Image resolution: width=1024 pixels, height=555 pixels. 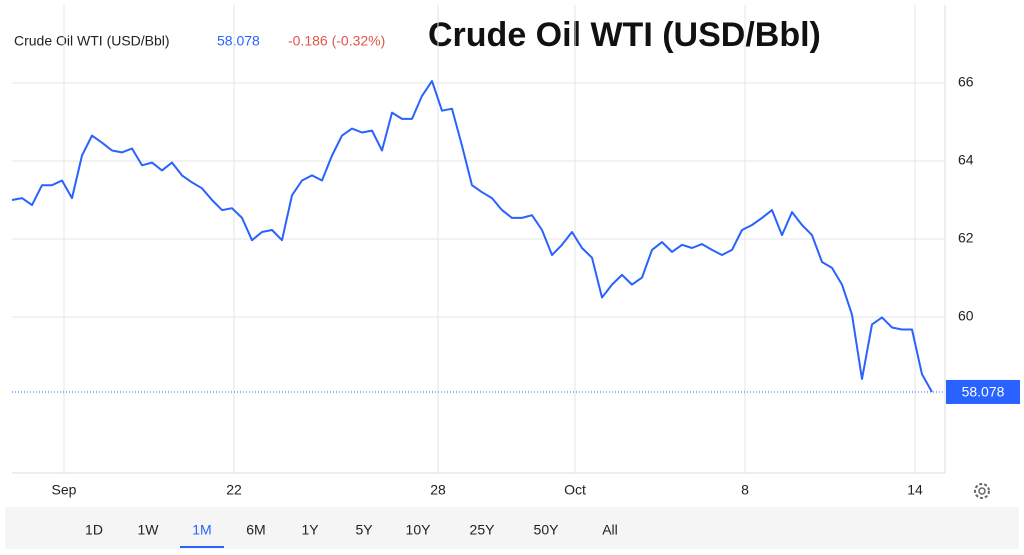 What do you see at coordinates (483, 530) in the screenshot?
I see `range-button: 25Y` at bounding box center [483, 530].